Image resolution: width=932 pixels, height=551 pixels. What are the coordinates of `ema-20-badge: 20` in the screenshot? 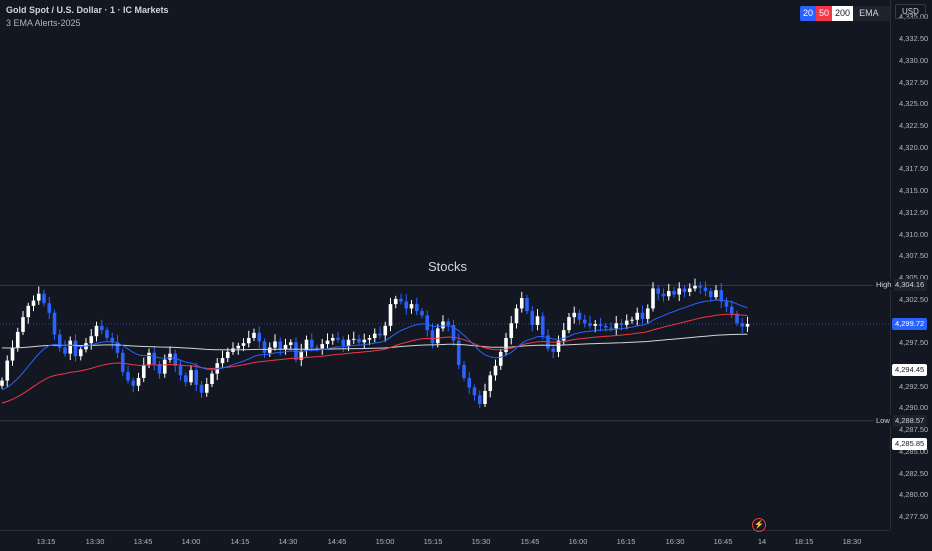 It's located at (808, 13).